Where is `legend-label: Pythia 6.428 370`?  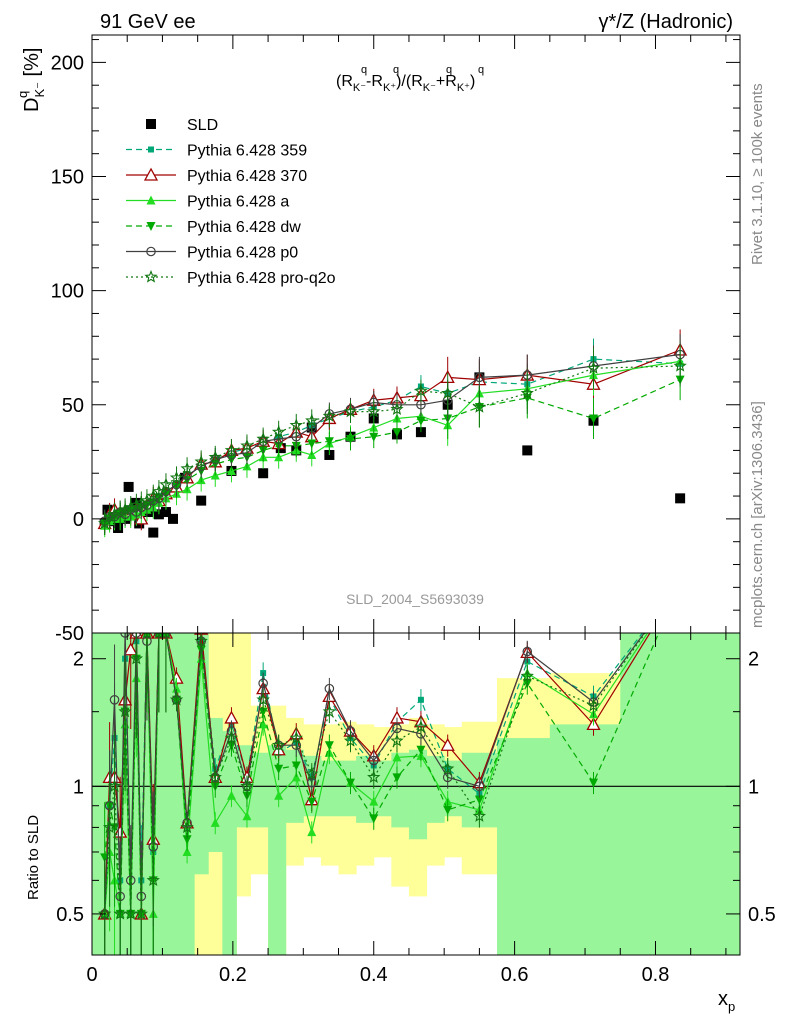
legend-label: Pythia 6.428 370 is located at coordinates (247, 176).